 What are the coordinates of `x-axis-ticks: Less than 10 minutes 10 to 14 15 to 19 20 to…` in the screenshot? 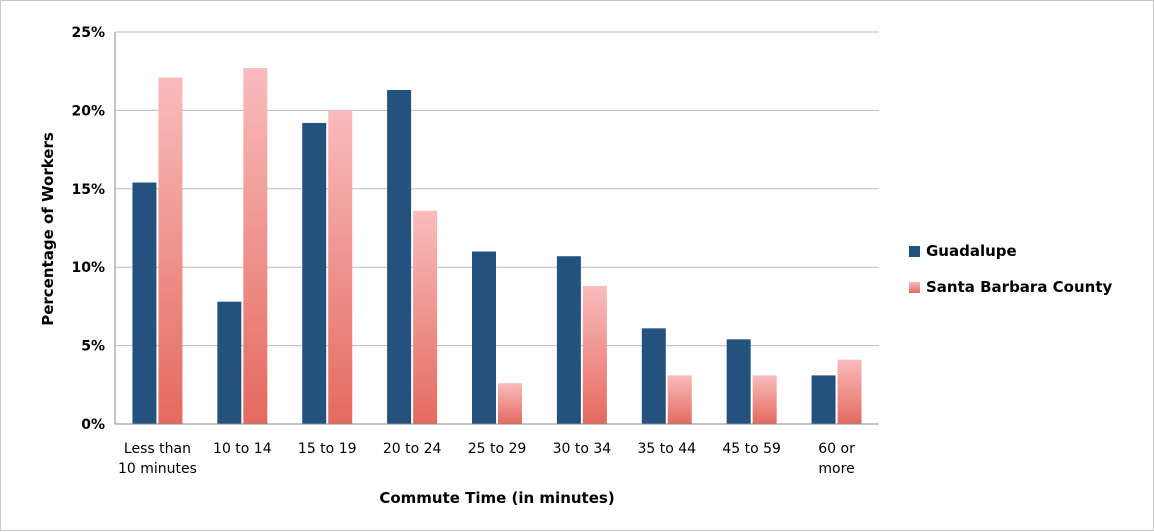 It's located at (486, 459).